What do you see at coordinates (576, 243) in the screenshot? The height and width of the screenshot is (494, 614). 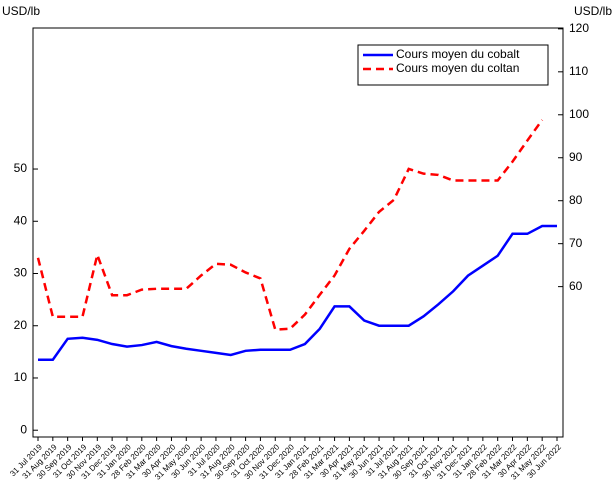 I see `y2-tick-label: 70` at bounding box center [576, 243].